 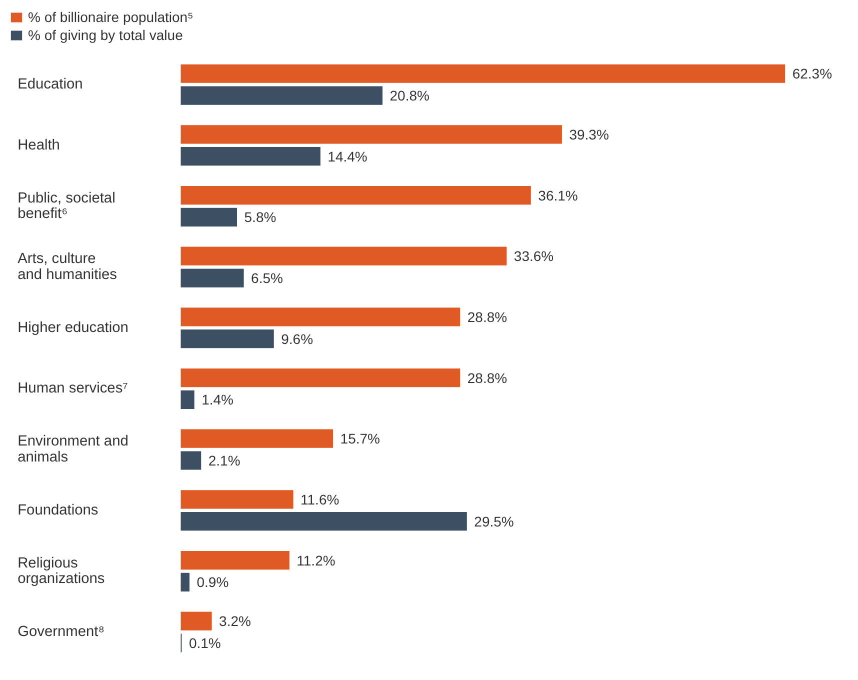 I want to click on data-label: 5.8%, so click(x=260, y=217).